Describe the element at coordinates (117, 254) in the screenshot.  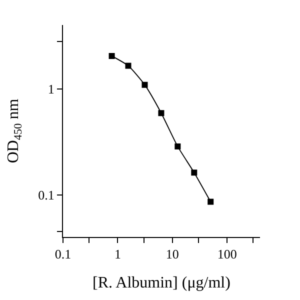
I see `x-tick-label: 1` at that location.